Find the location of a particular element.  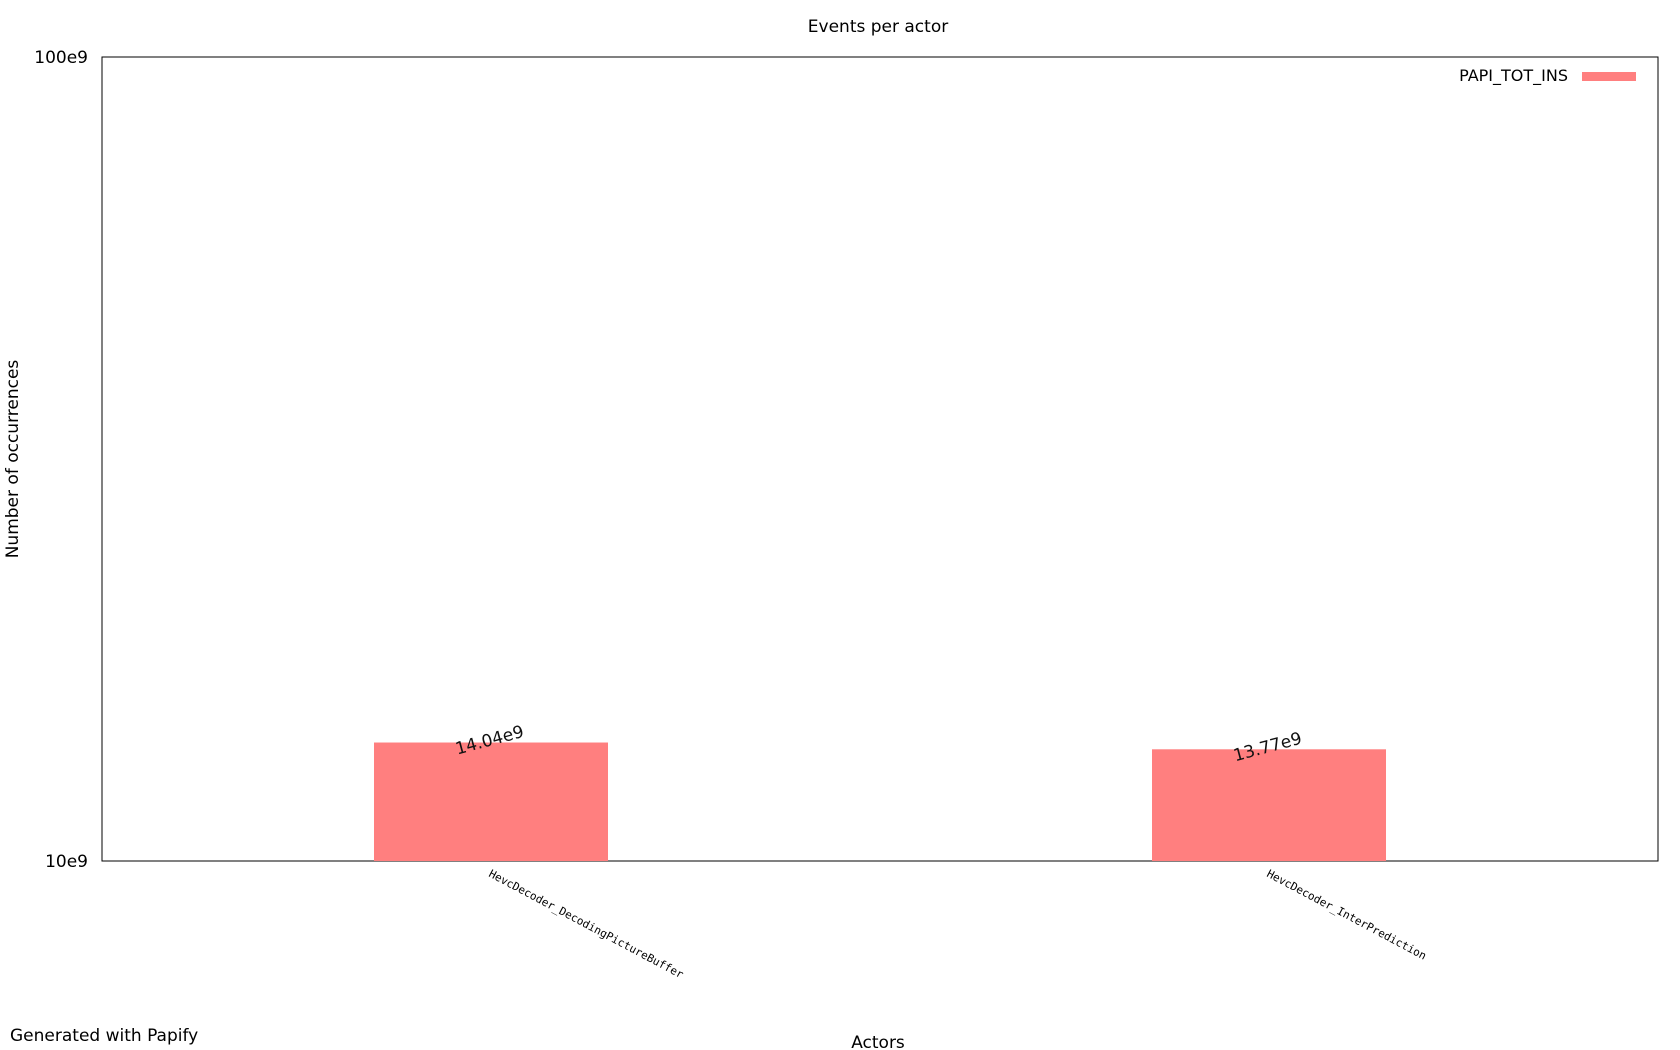

legend-swatch is located at coordinates (1609, 76).